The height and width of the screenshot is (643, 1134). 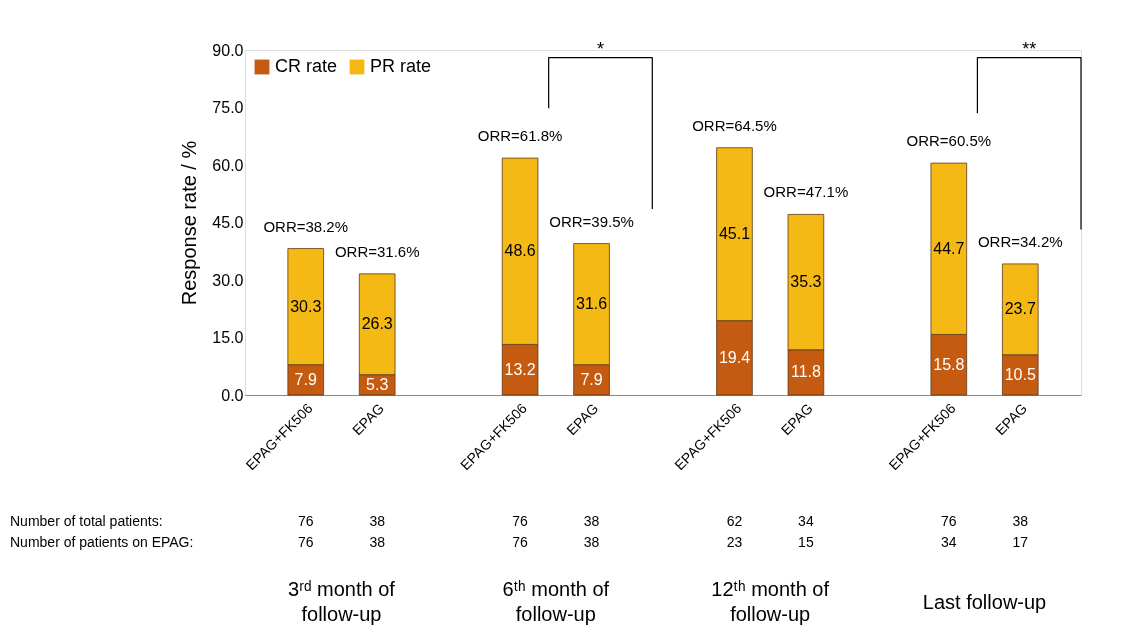 I want to click on text: 3ʳᵈ month of follow-up, so click(x=342, y=601).